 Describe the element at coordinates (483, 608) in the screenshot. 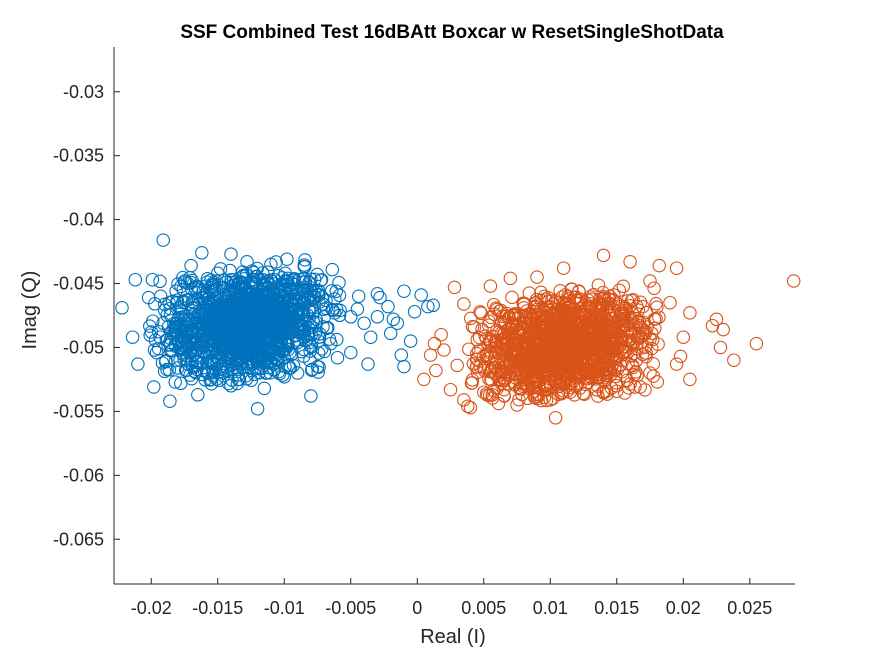

I see `x-tick-label: 0.005` at that location.